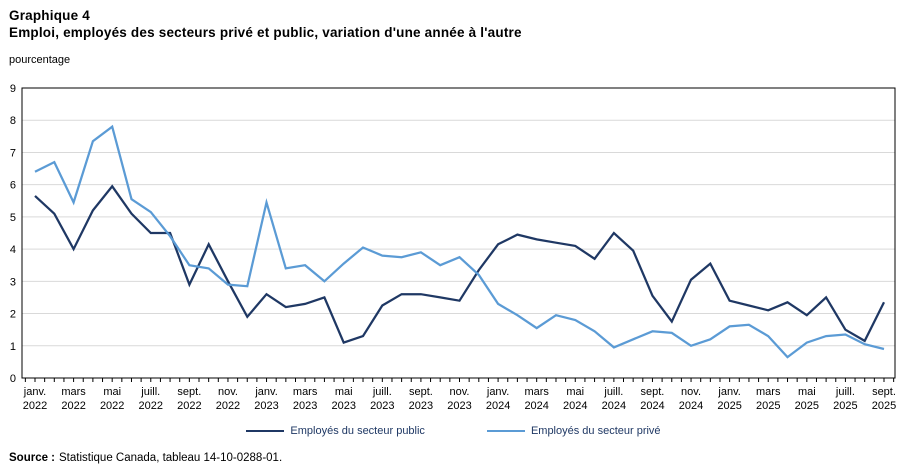  I want to click on y-tick-label: 2, so click(13, 315).